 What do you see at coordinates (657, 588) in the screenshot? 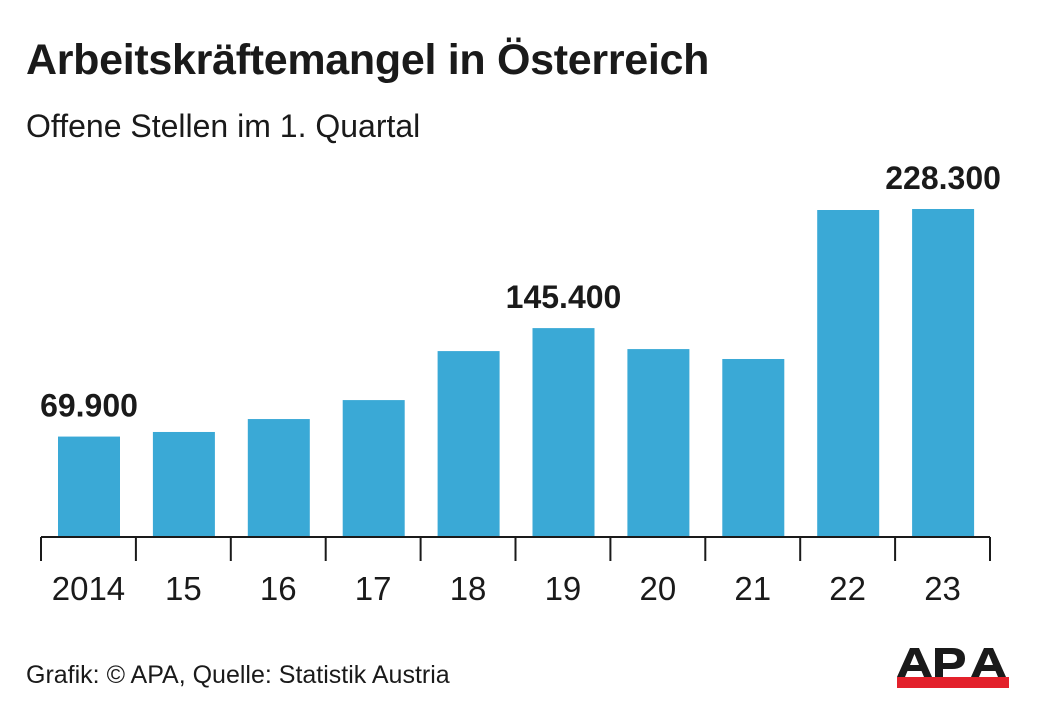
I see `x-tick-label: 20` at bounding box center [657, 588].